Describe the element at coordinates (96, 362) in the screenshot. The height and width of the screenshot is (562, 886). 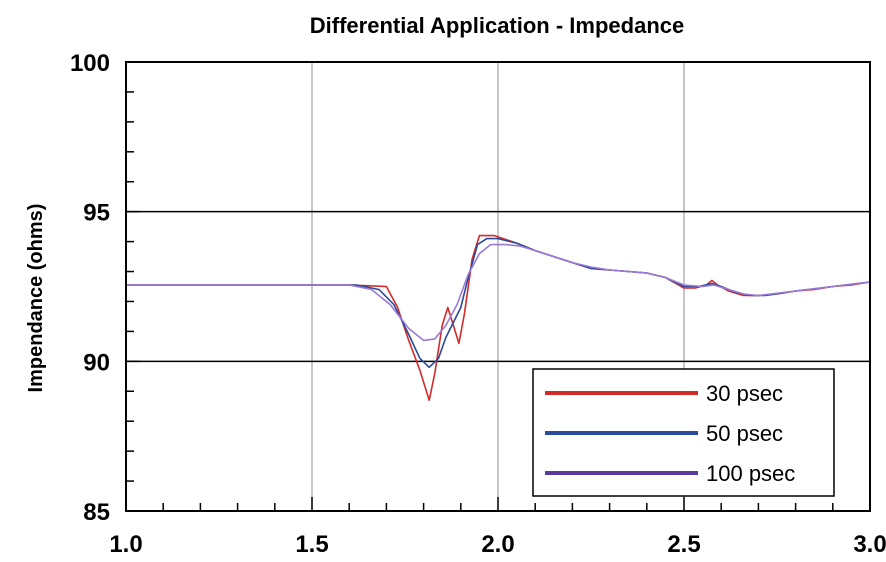
I see `y-tick-label: 90` at that location.